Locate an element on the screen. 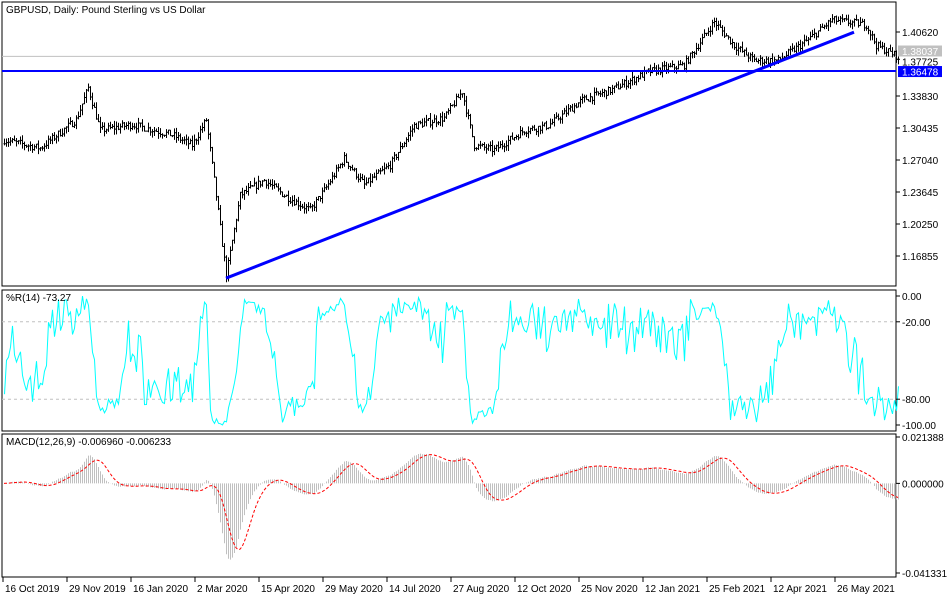 The width and height of the screenshot is (950, 605). price-tick-label: 1.30435 is located at coordinates (920, 129).